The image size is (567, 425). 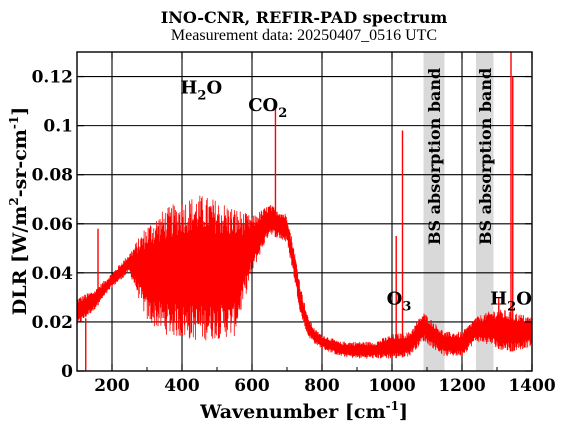 What do you see at coordinates (267, 108) in the screenshot?
I see `molecule-label-2: CO2` at bounding box center [267, 108].